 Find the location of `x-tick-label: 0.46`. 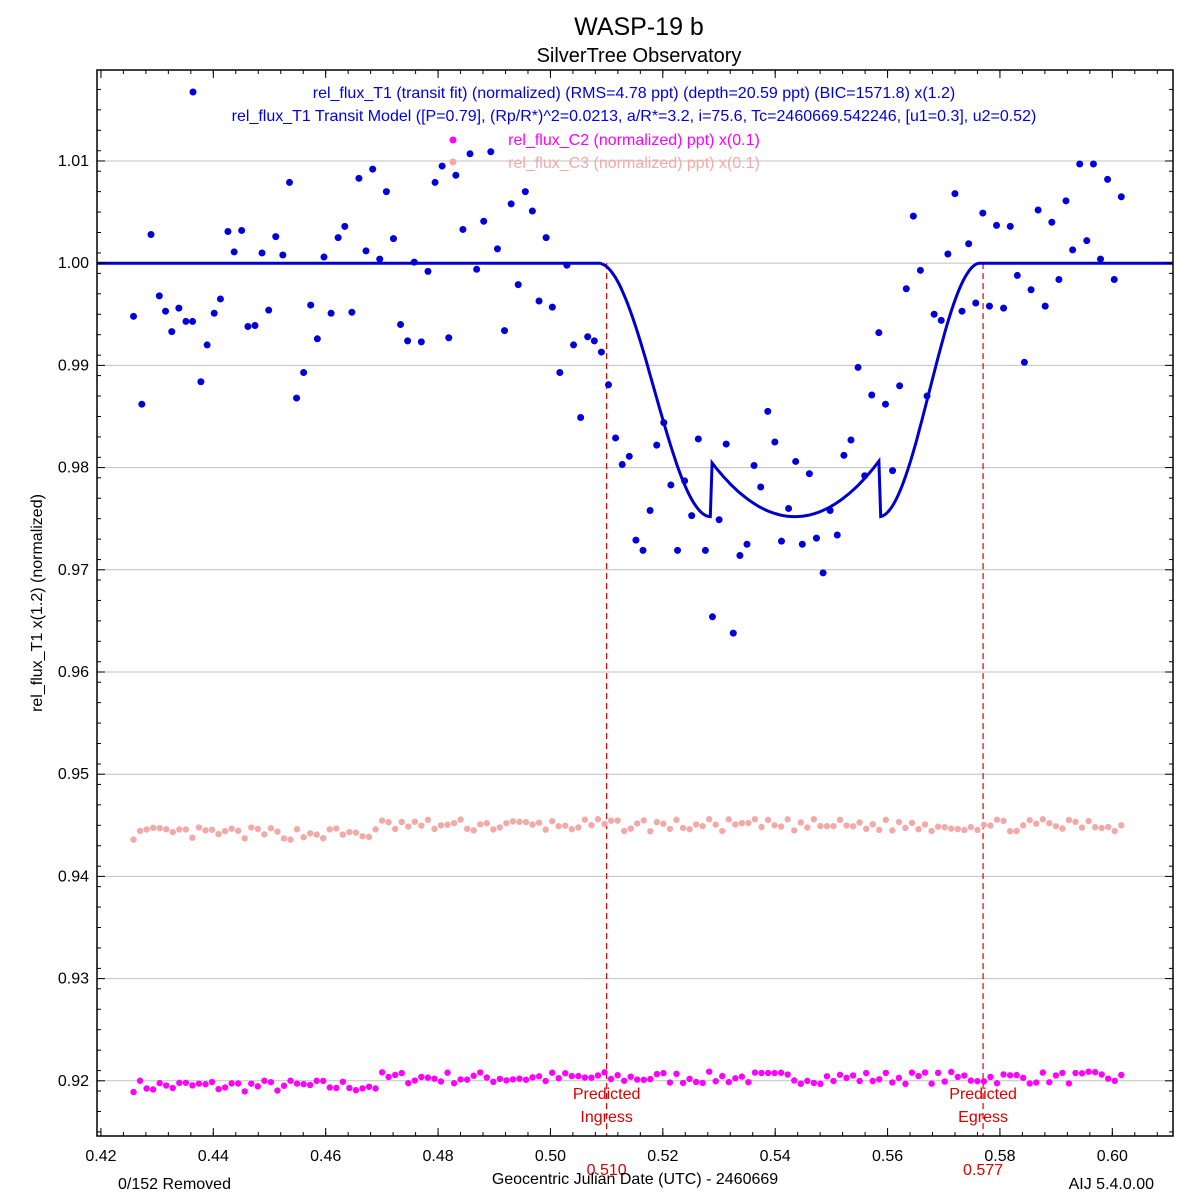

x-tick-label: 0.46 is located at coordinates (325, 1156).